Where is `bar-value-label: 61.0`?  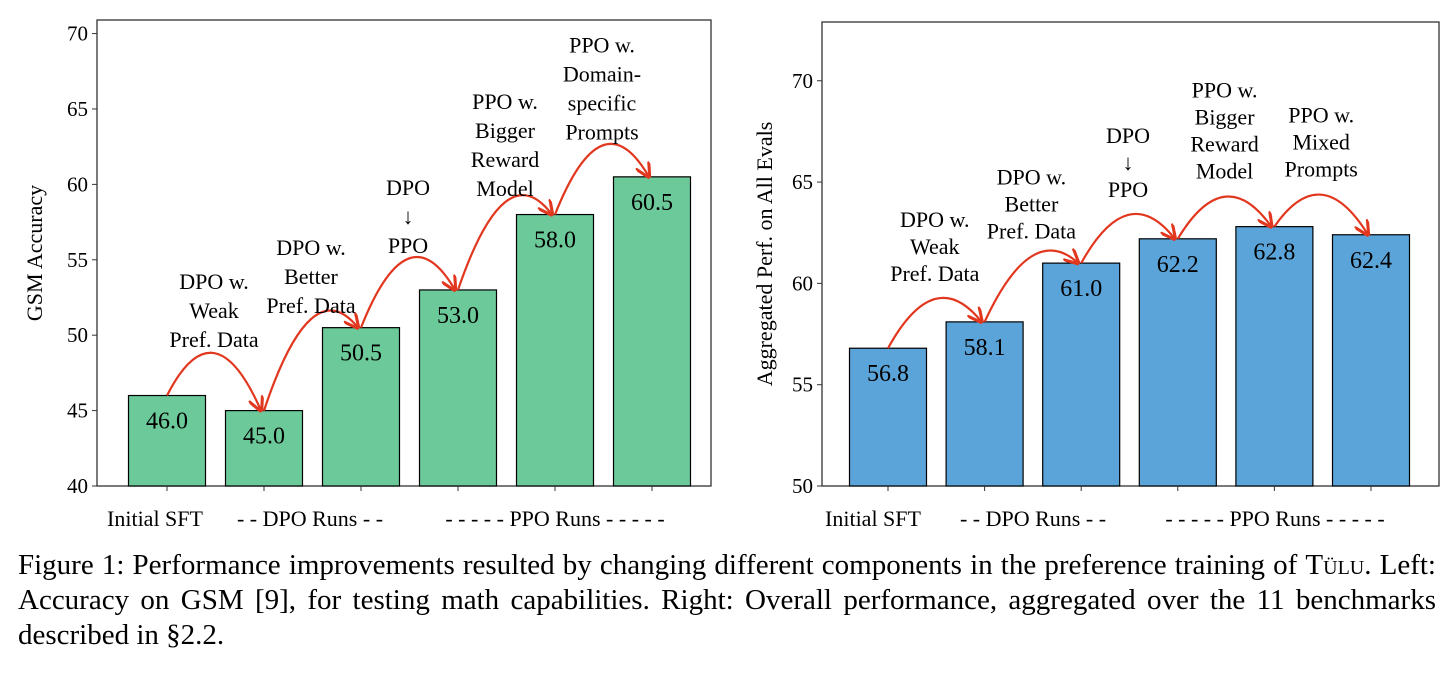 bar-value-label: 61.0 is located at coordinates (1081, 289).